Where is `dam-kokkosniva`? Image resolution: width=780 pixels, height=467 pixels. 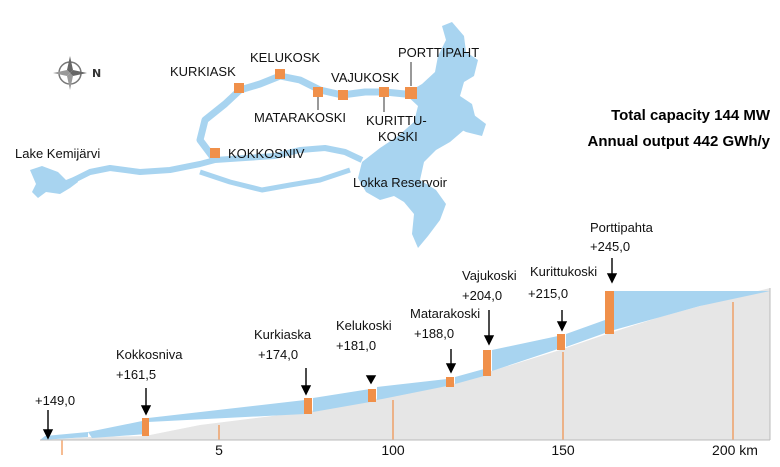 dam-kokkosniva is located at coordinates (145, 427).